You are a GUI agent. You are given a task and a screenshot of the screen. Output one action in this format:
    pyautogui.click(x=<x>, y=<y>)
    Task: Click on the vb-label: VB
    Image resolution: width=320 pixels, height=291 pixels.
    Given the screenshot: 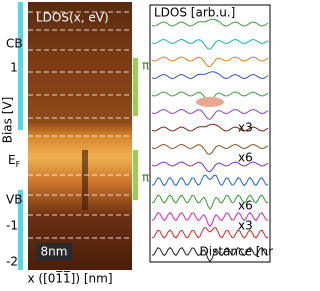 What is the action you would take?
    pyautogui.click(x=14, y=200)
    